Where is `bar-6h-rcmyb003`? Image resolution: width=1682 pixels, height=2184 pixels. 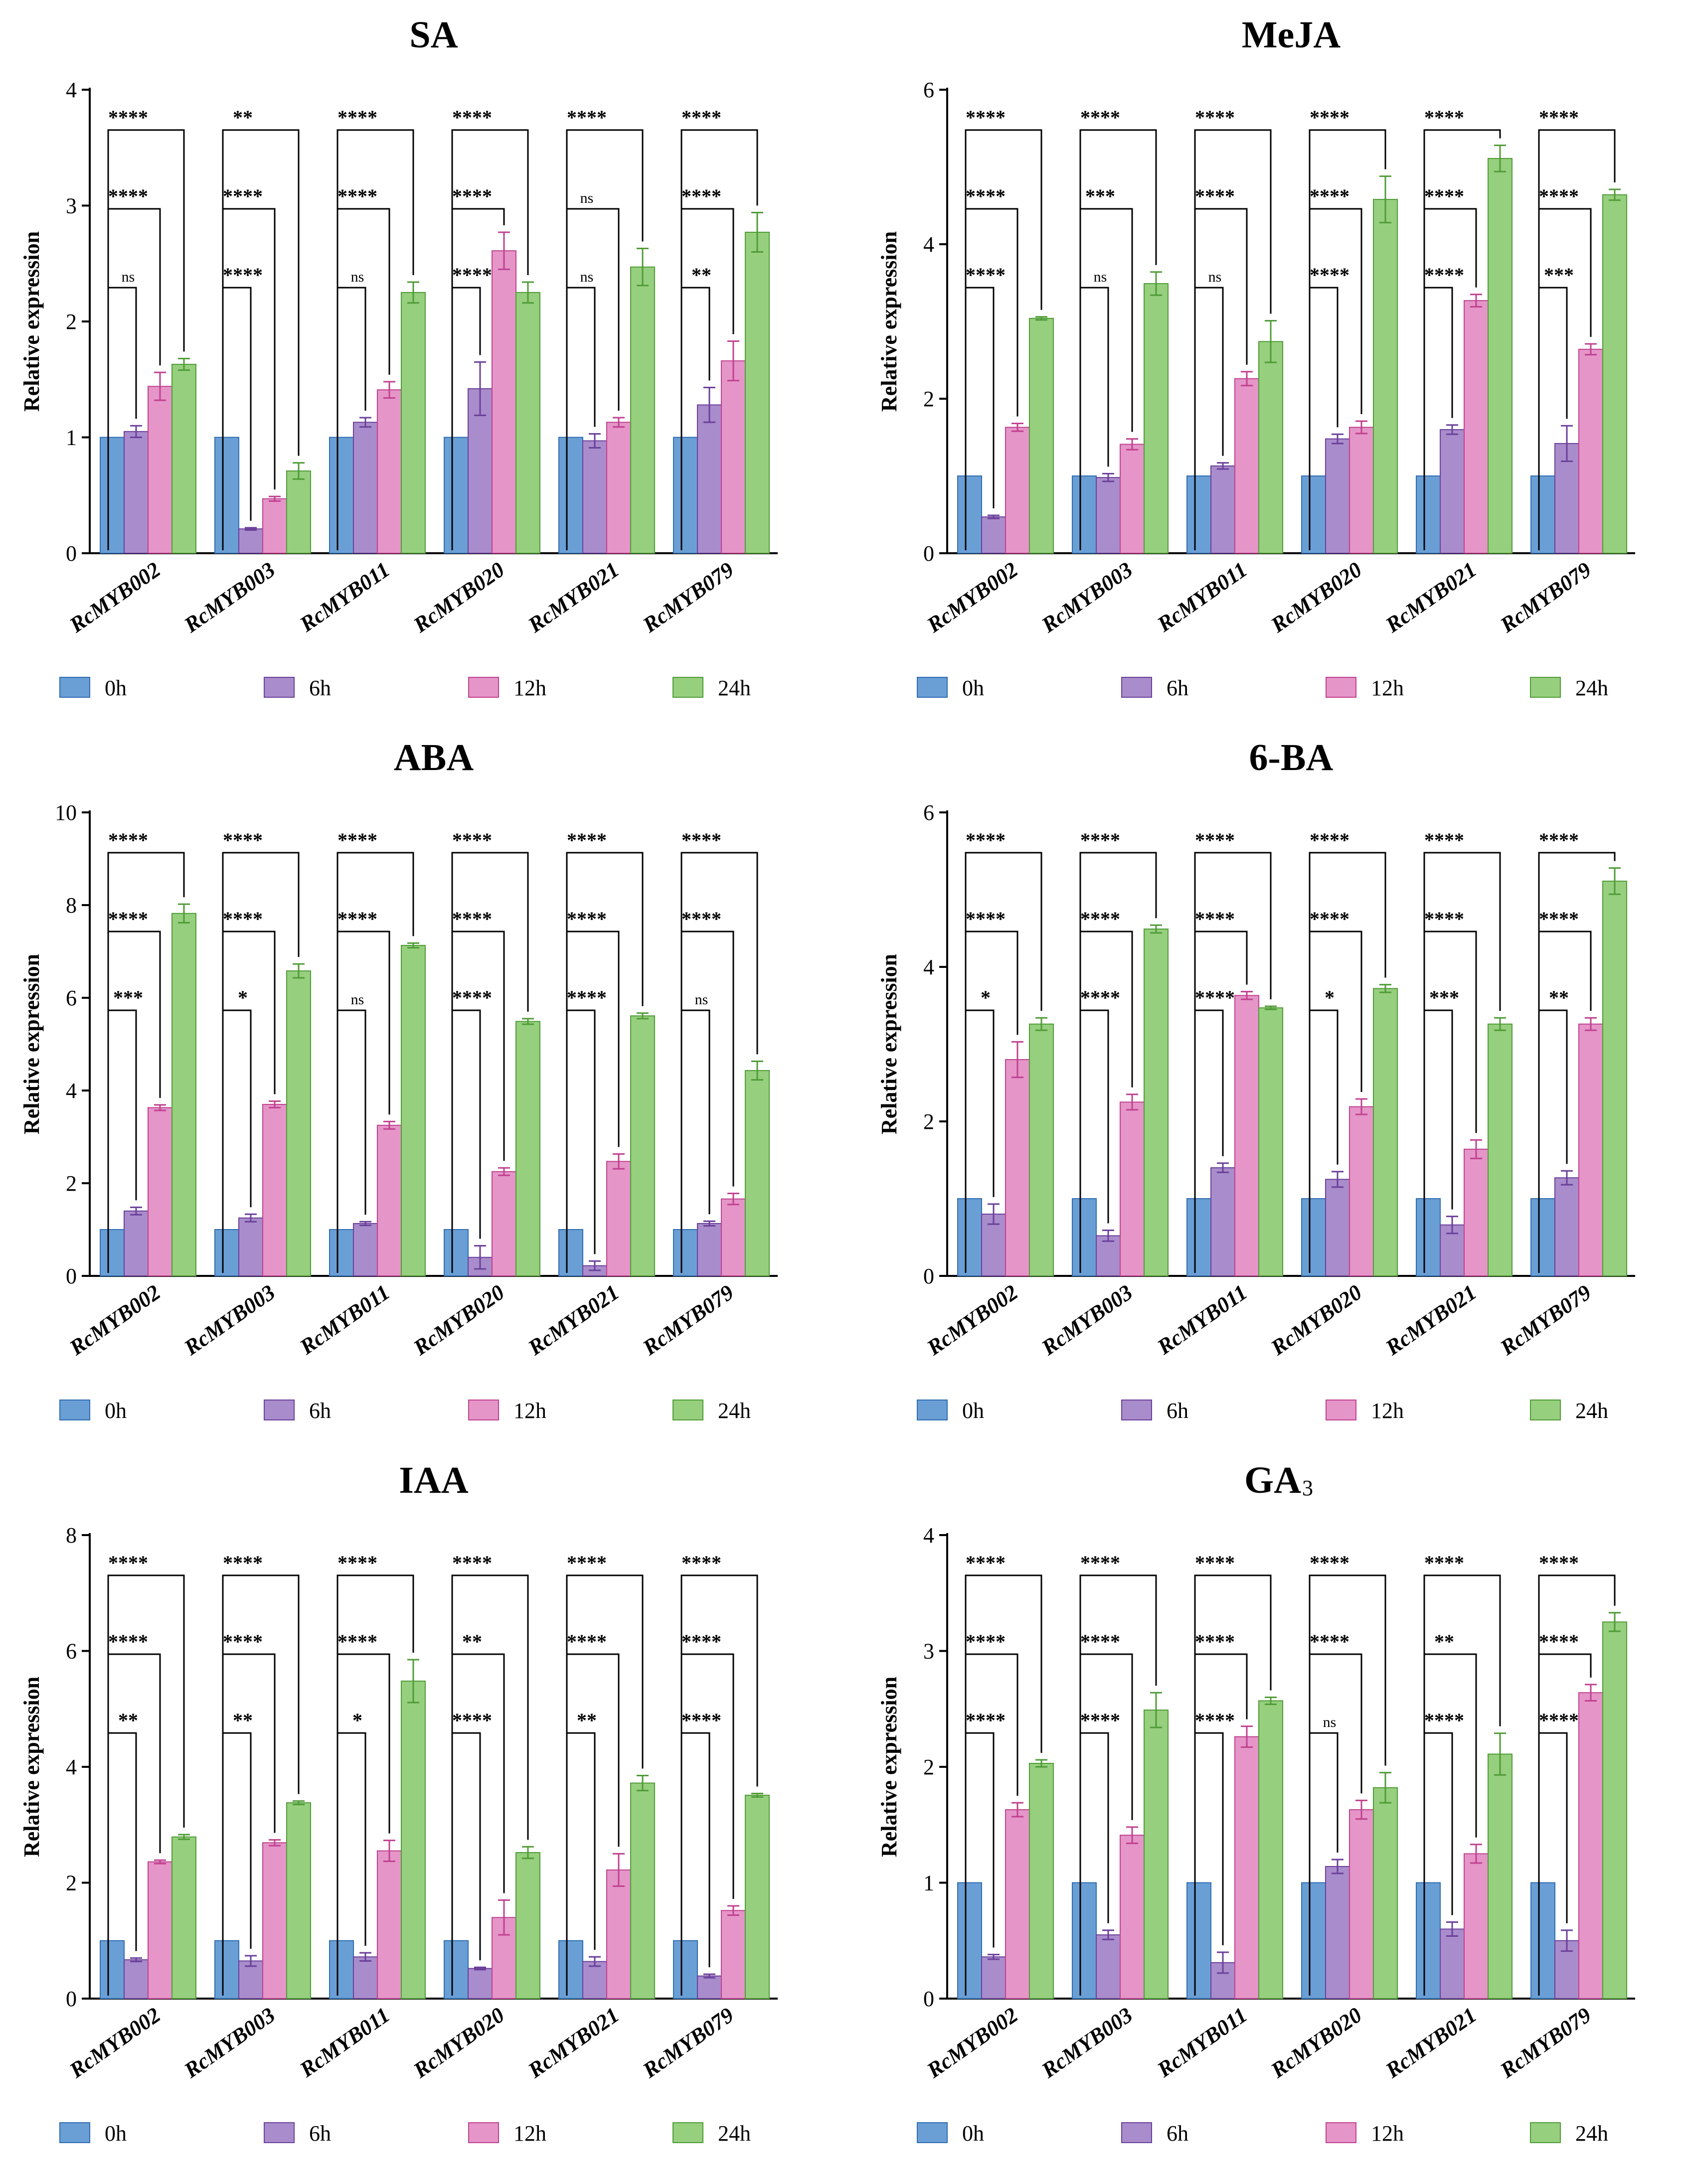 bar-6h-rcmyb003 is located at coordinates (1108, 515).